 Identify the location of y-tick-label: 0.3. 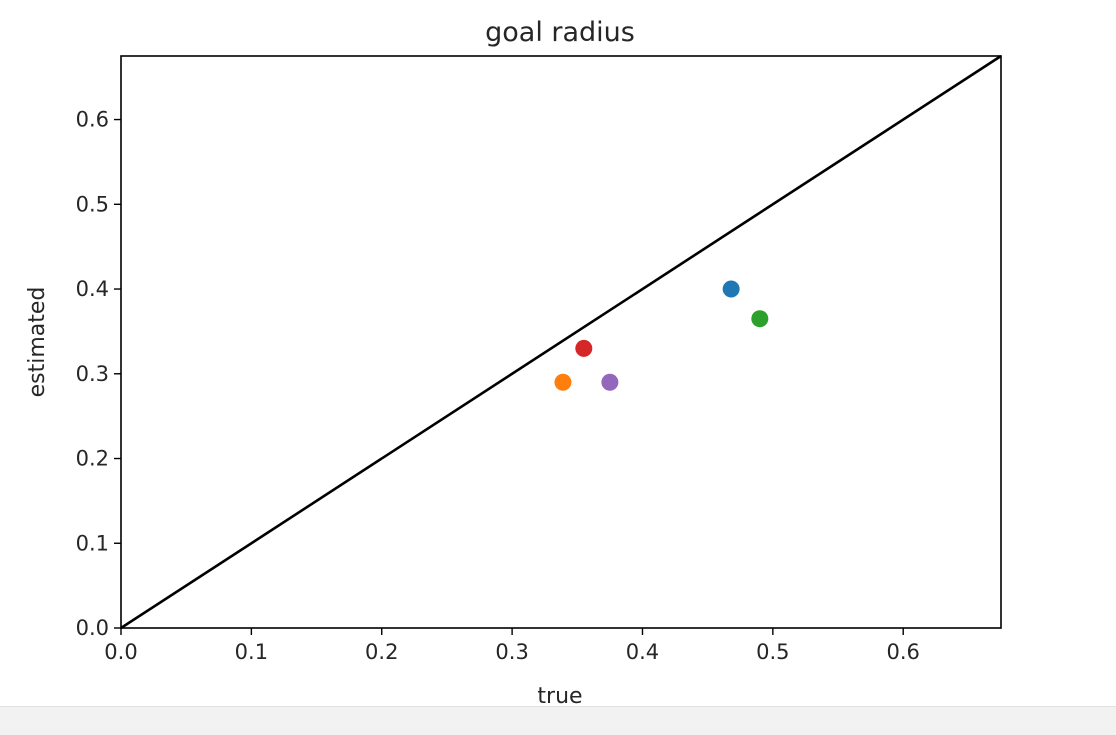
(92, 374).